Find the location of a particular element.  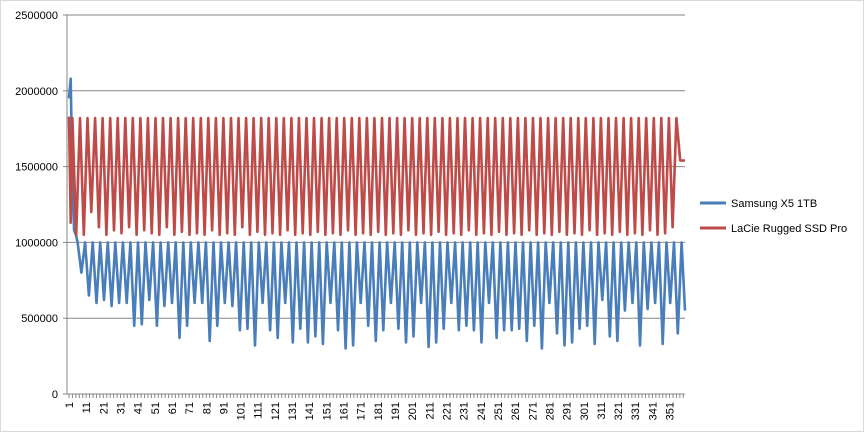

x-tick-label: 331 is located at coordinates (636, 411).